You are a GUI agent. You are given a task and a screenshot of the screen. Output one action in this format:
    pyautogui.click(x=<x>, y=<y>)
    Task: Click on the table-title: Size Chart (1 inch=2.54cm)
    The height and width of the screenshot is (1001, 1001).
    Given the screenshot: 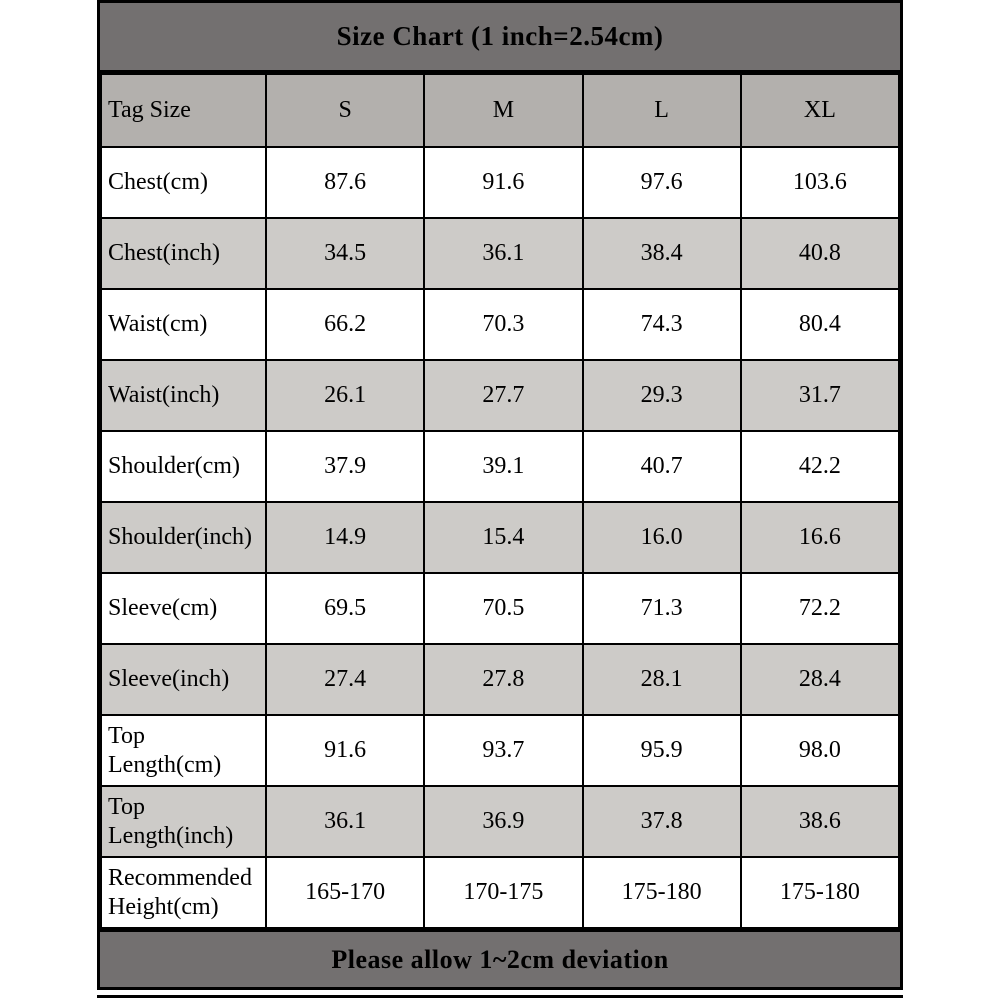 What is the action you would take?
    pyautogui.click(x=500, y=38)
    